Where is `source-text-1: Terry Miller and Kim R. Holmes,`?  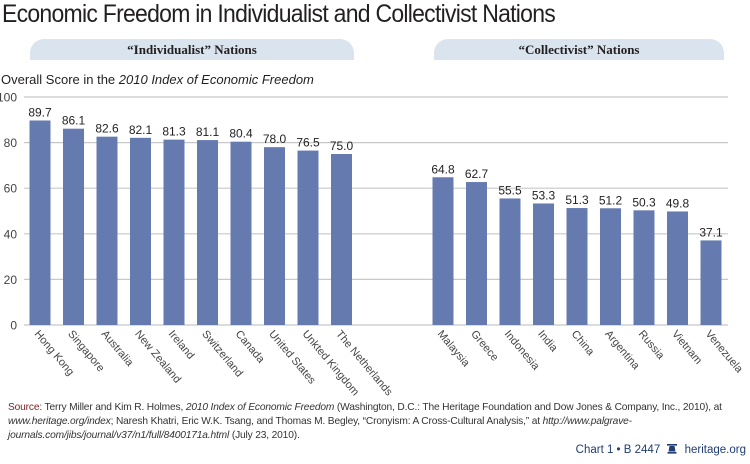
source-text-1: Terry Miller and Kim R. Holmes, is located at coordinates (114, 407).